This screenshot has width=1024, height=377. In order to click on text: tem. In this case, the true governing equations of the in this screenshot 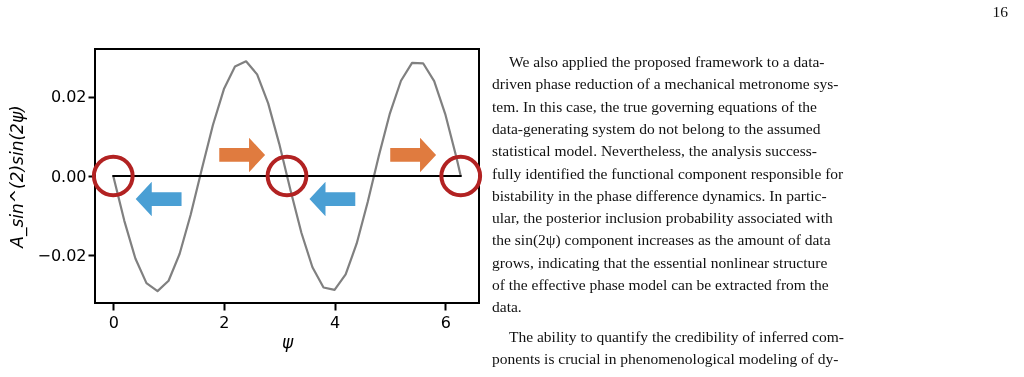, I will do `click(655, 106)`.